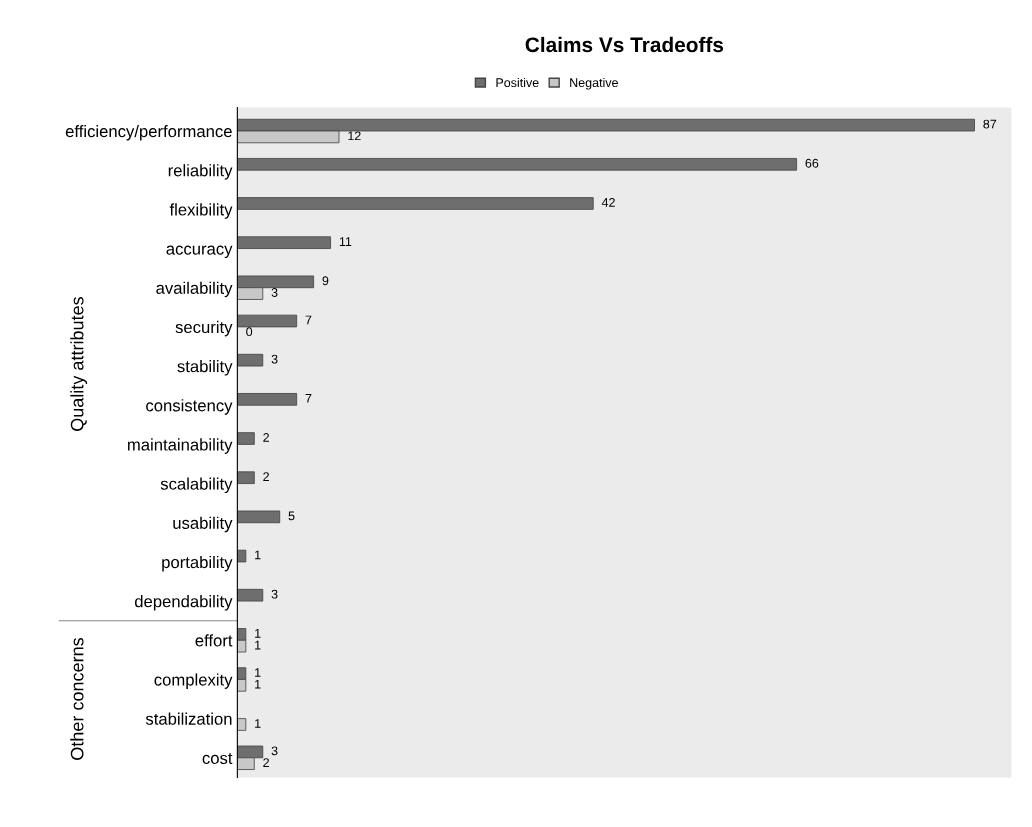 The height and width of the screenshot is (827, 1032). Describe the element at coordinates (183, 603) in the screenshot. I see `y-tick-label: dependability` at that location.